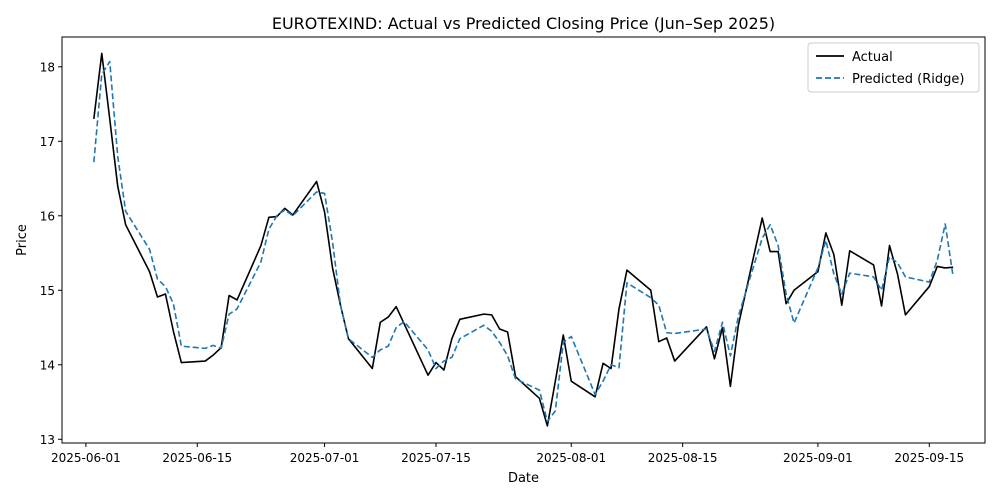 The width and height of the screenshot is (1000, 500). I want to click on x-tick-label: 2025-06-01, so click(86, 458).